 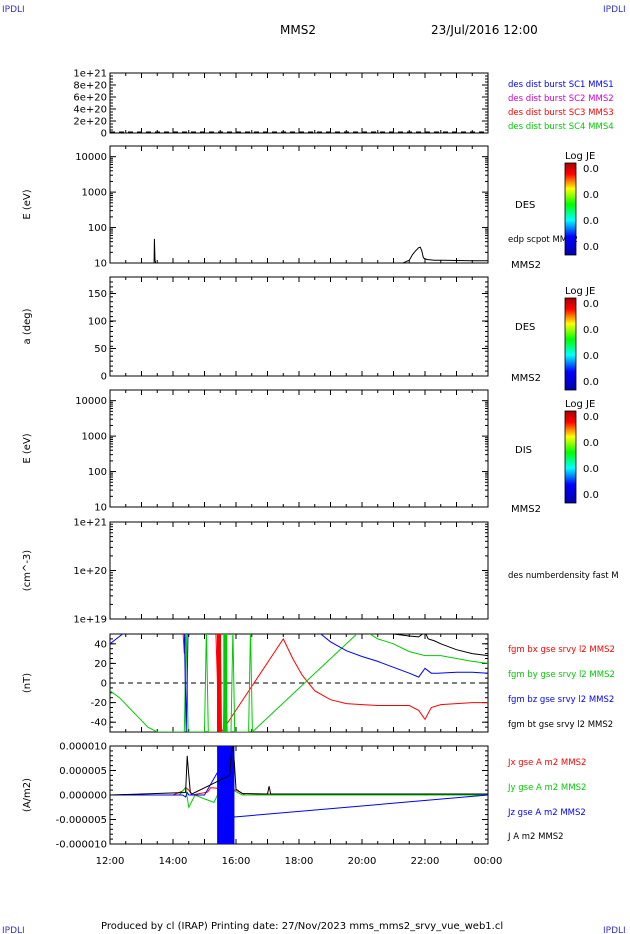 What do you see at coordinates (81, 845) in the screenshot?
I see `y-tick-label: -0.000010` at bounding box center [81, 845].